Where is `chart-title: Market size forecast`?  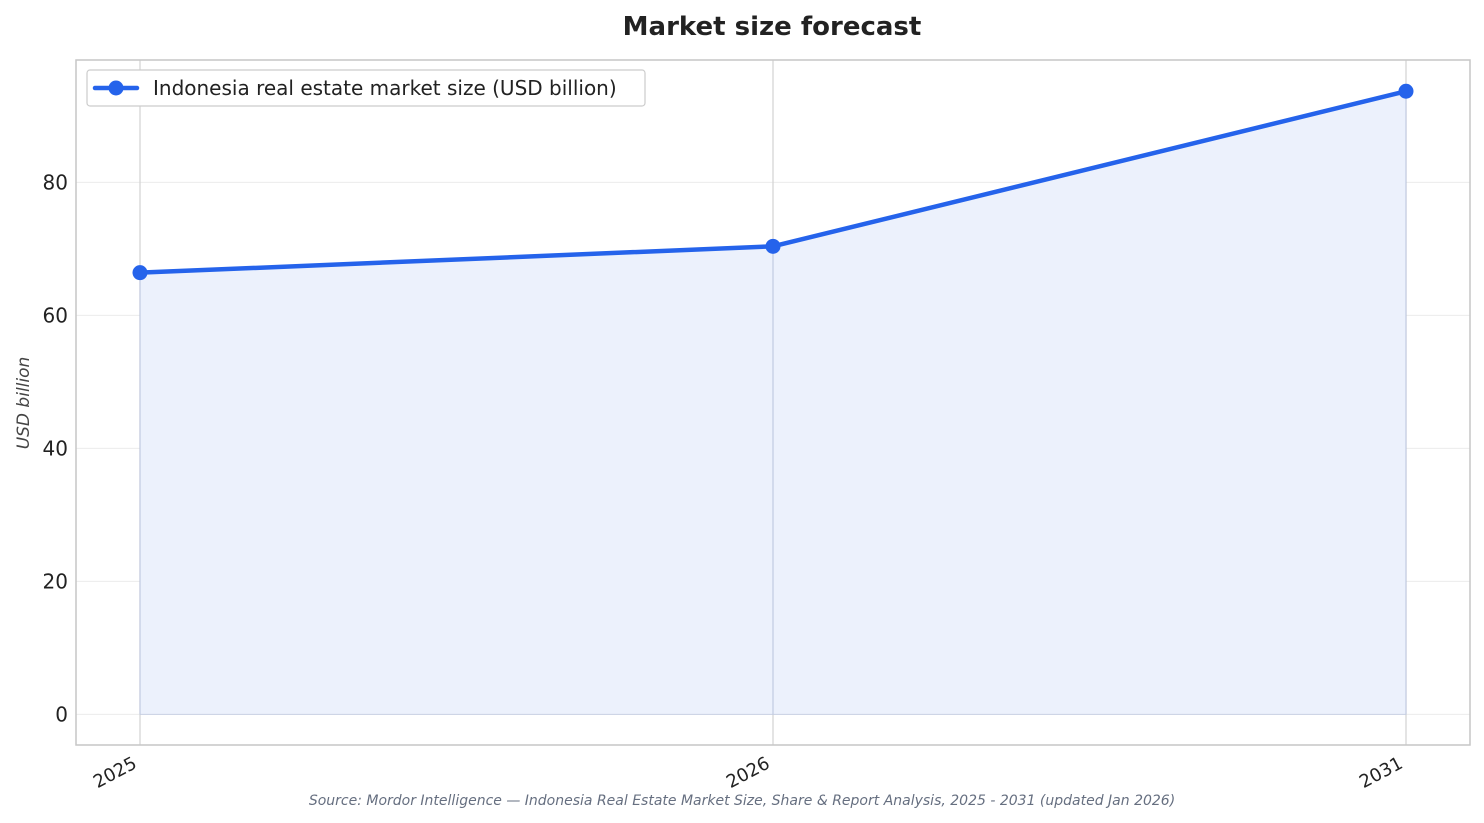 chart-title: Market size forecast is located at coordinates (772, 27).